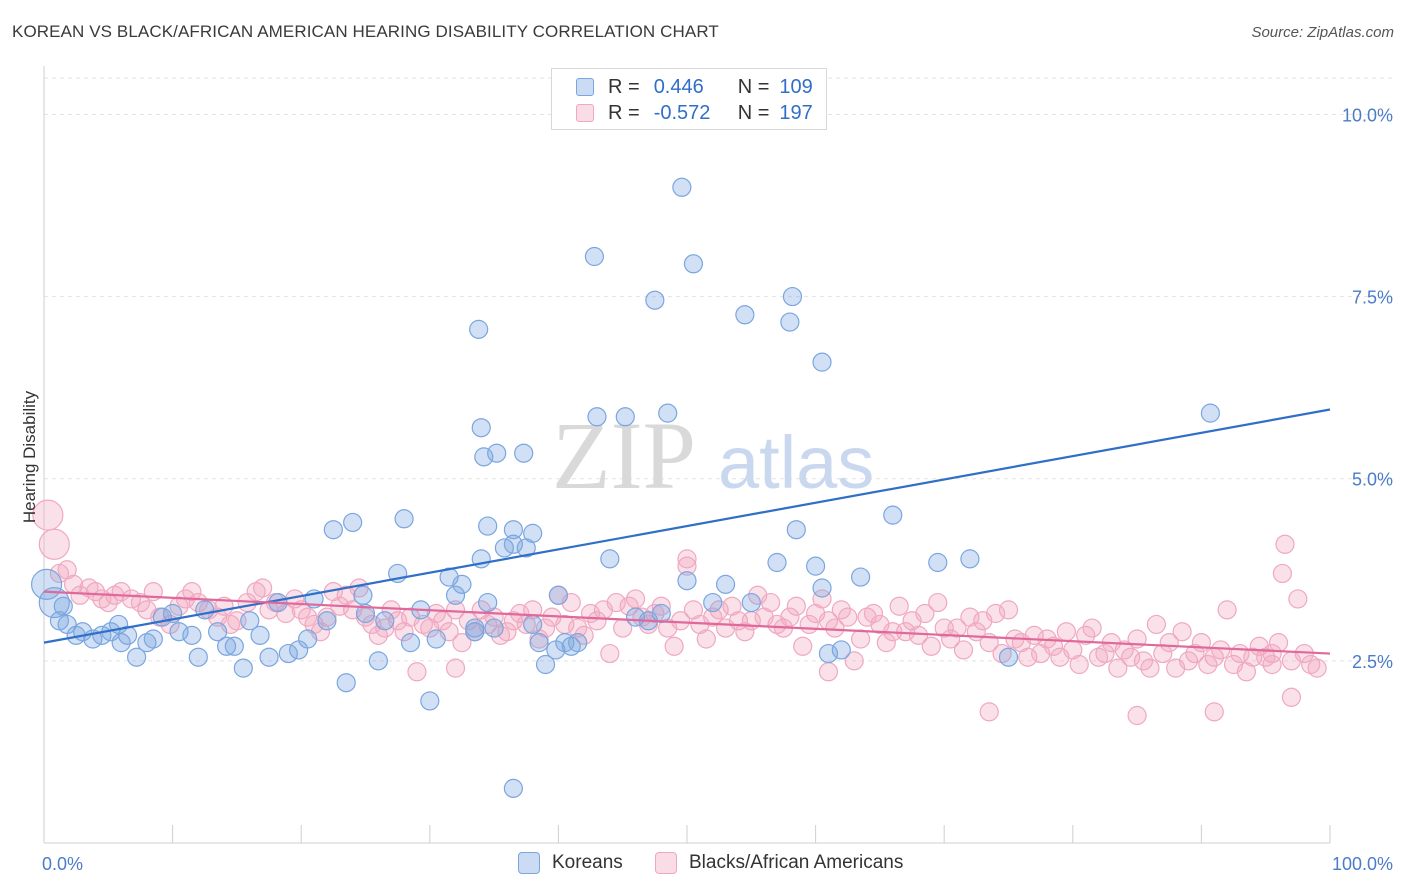 This screenshot has height=892, width=1406. I want to click on legend-item-black-african-americans: Blacks/African Americans, so click(779, 863).